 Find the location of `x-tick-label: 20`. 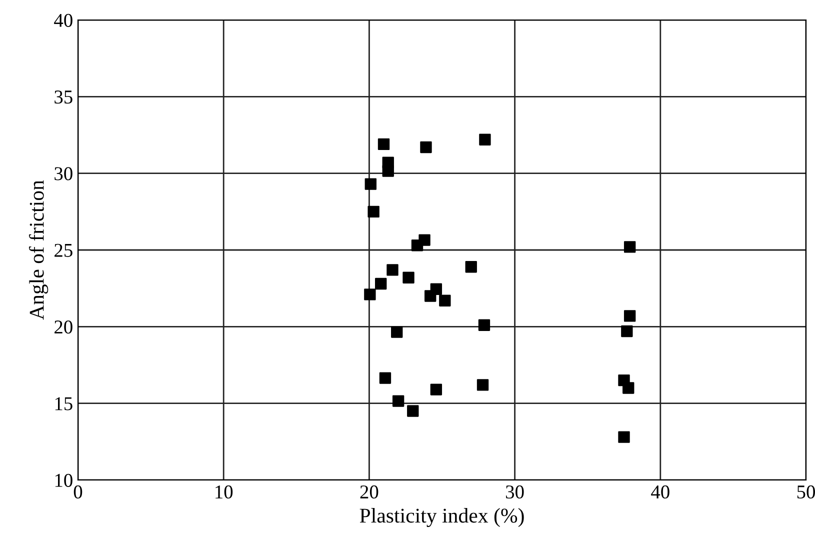

x-tick-label: 20 is located at coordinates (369, 492).